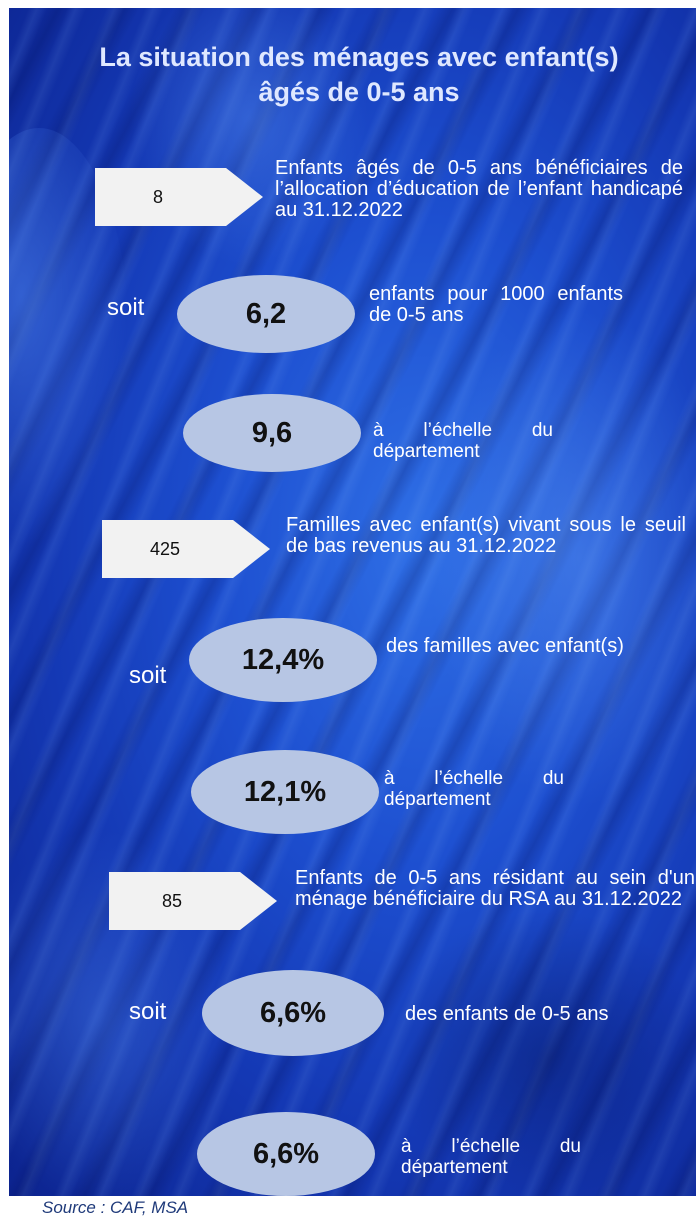 This screenshot has width=696, height=1226. I want to click on count-value: 85, so click(172, 901).